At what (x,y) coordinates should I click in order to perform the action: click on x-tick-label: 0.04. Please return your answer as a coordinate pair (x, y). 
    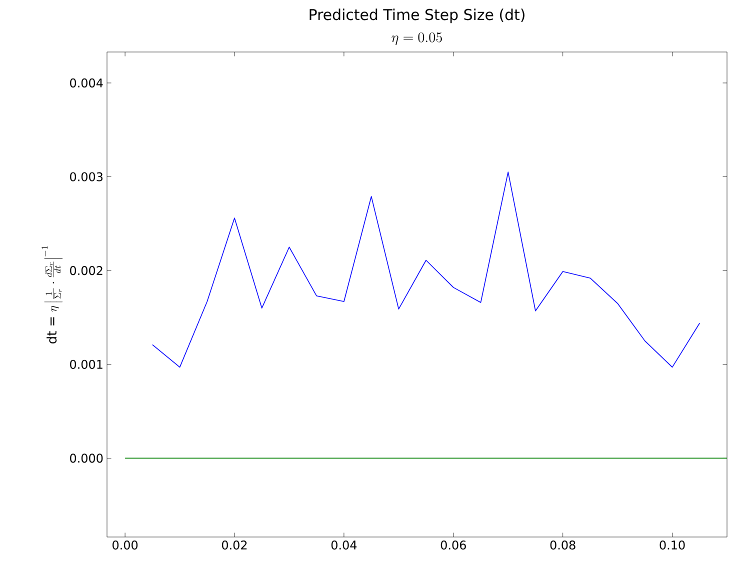
    Looking at the image, I should click on (344, 545).